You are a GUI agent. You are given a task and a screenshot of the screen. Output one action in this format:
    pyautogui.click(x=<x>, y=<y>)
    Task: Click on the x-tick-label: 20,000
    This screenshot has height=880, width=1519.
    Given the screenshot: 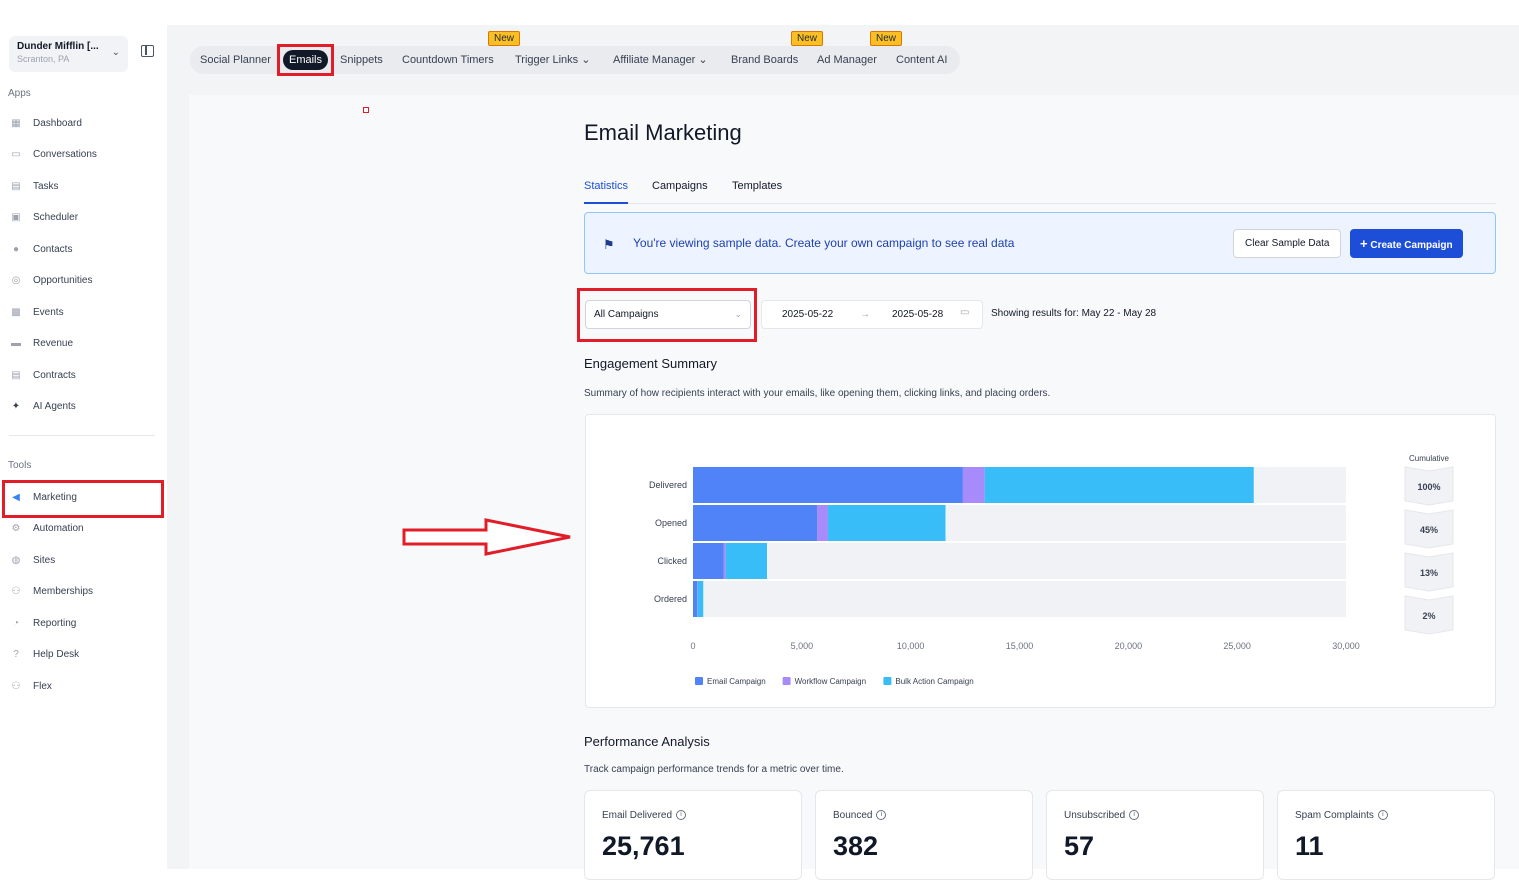 What is the action you would take?
    pyautogui.click(x=1129, y=646)
    